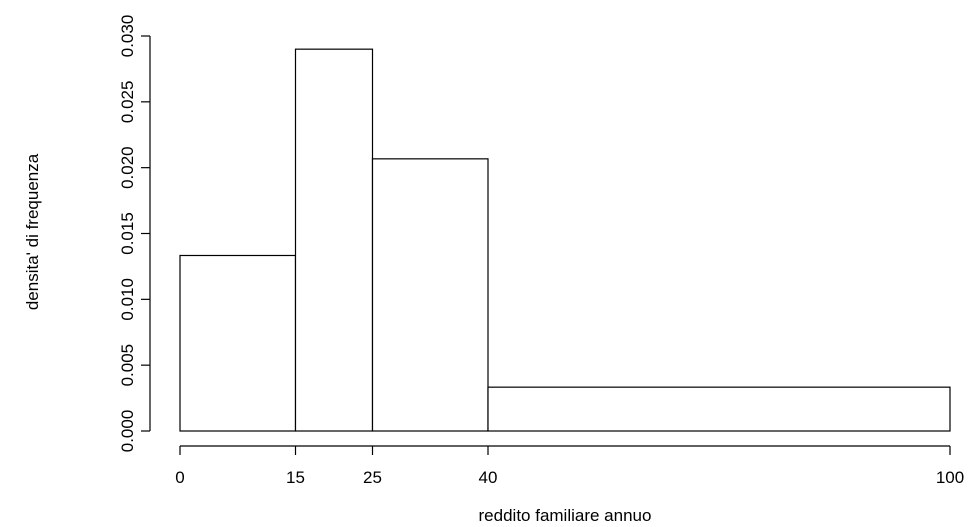 The height and width of the screenshot is (527, 978). What do you see at coordinates (950, 477) in the screenshot?
I see `x-tick-label-4: 100` at bounding box center [950, 477].